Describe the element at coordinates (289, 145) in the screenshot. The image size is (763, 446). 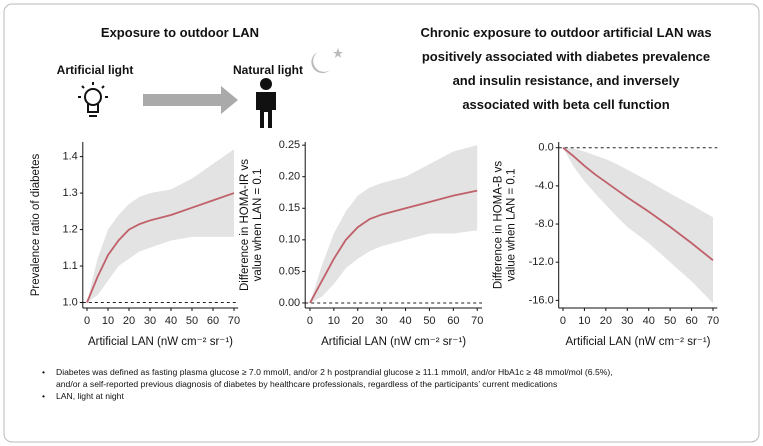
I see `y-tick-label: 0.25` at that location.